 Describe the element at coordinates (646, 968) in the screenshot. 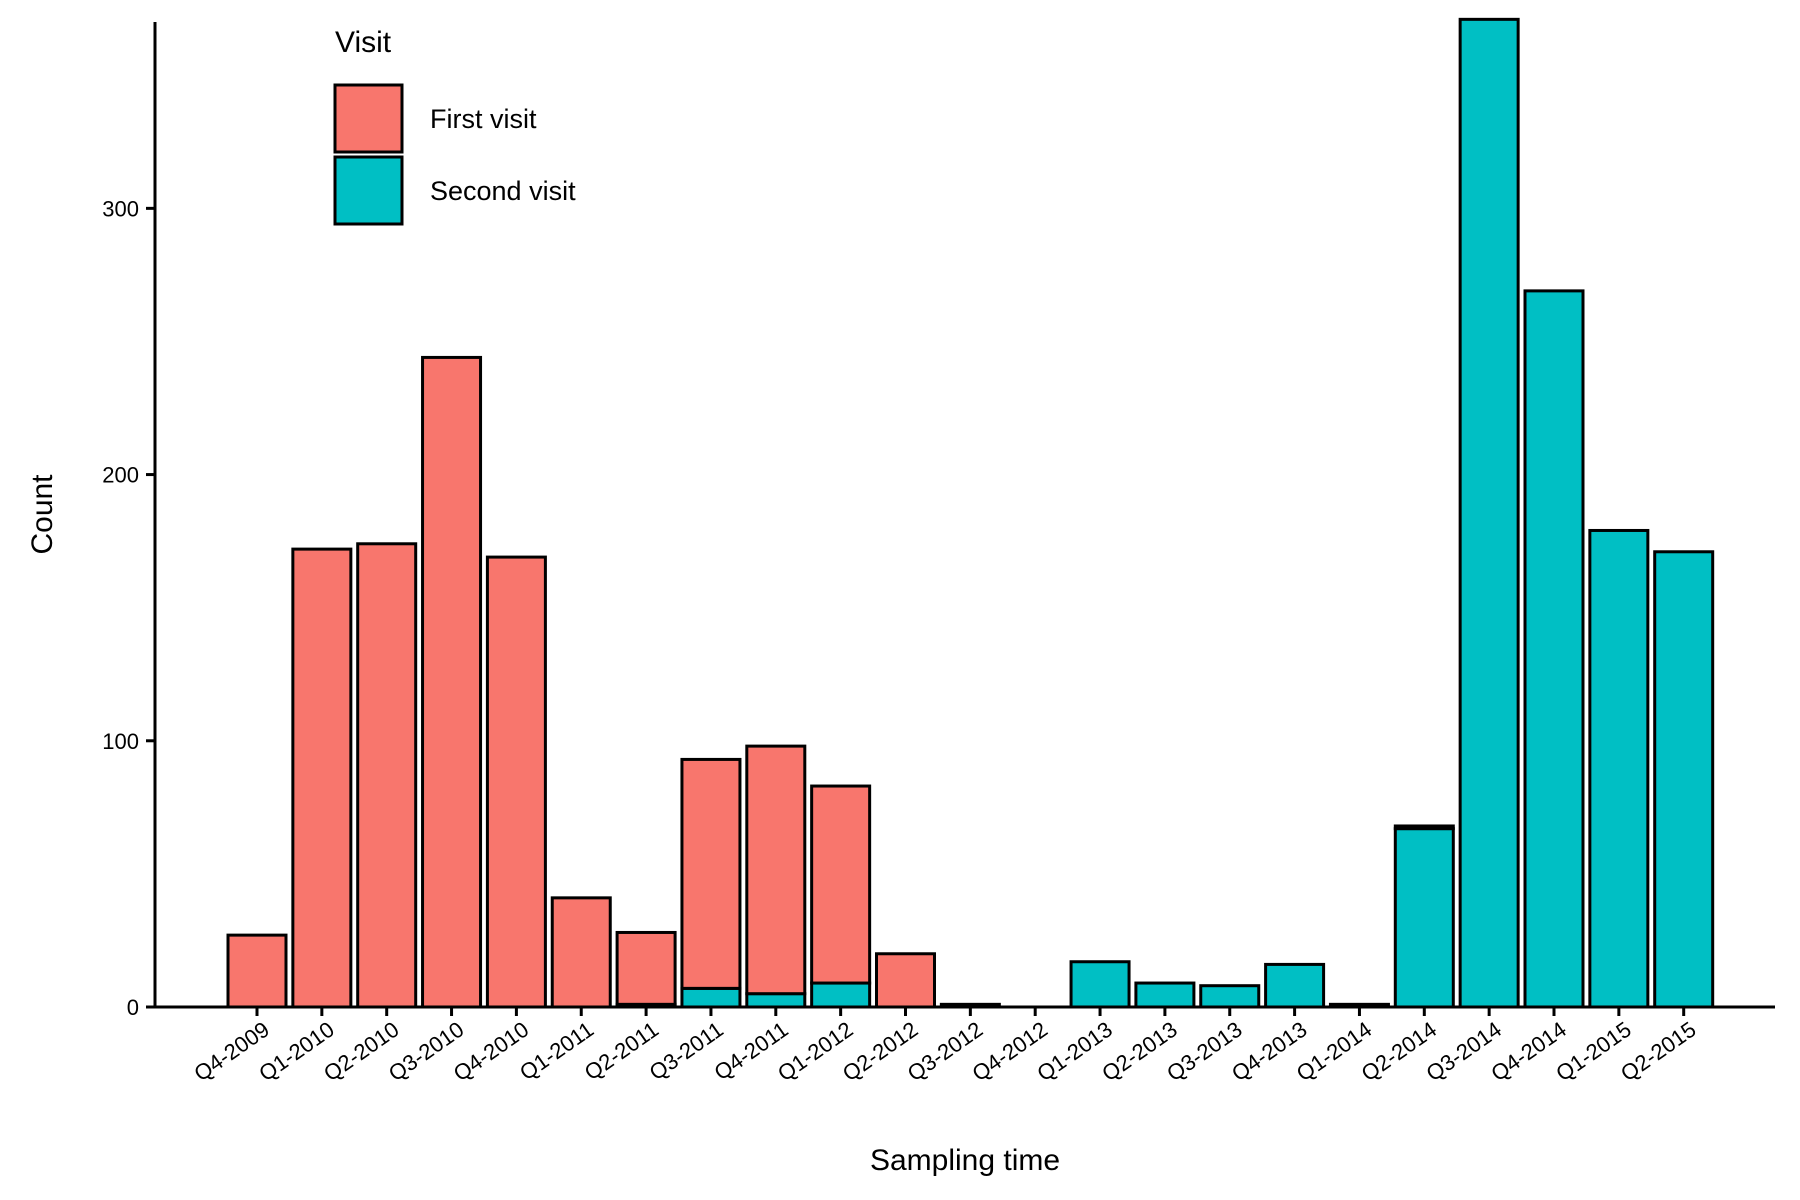

I see `bar-first-visit-q2-2011` at that location.